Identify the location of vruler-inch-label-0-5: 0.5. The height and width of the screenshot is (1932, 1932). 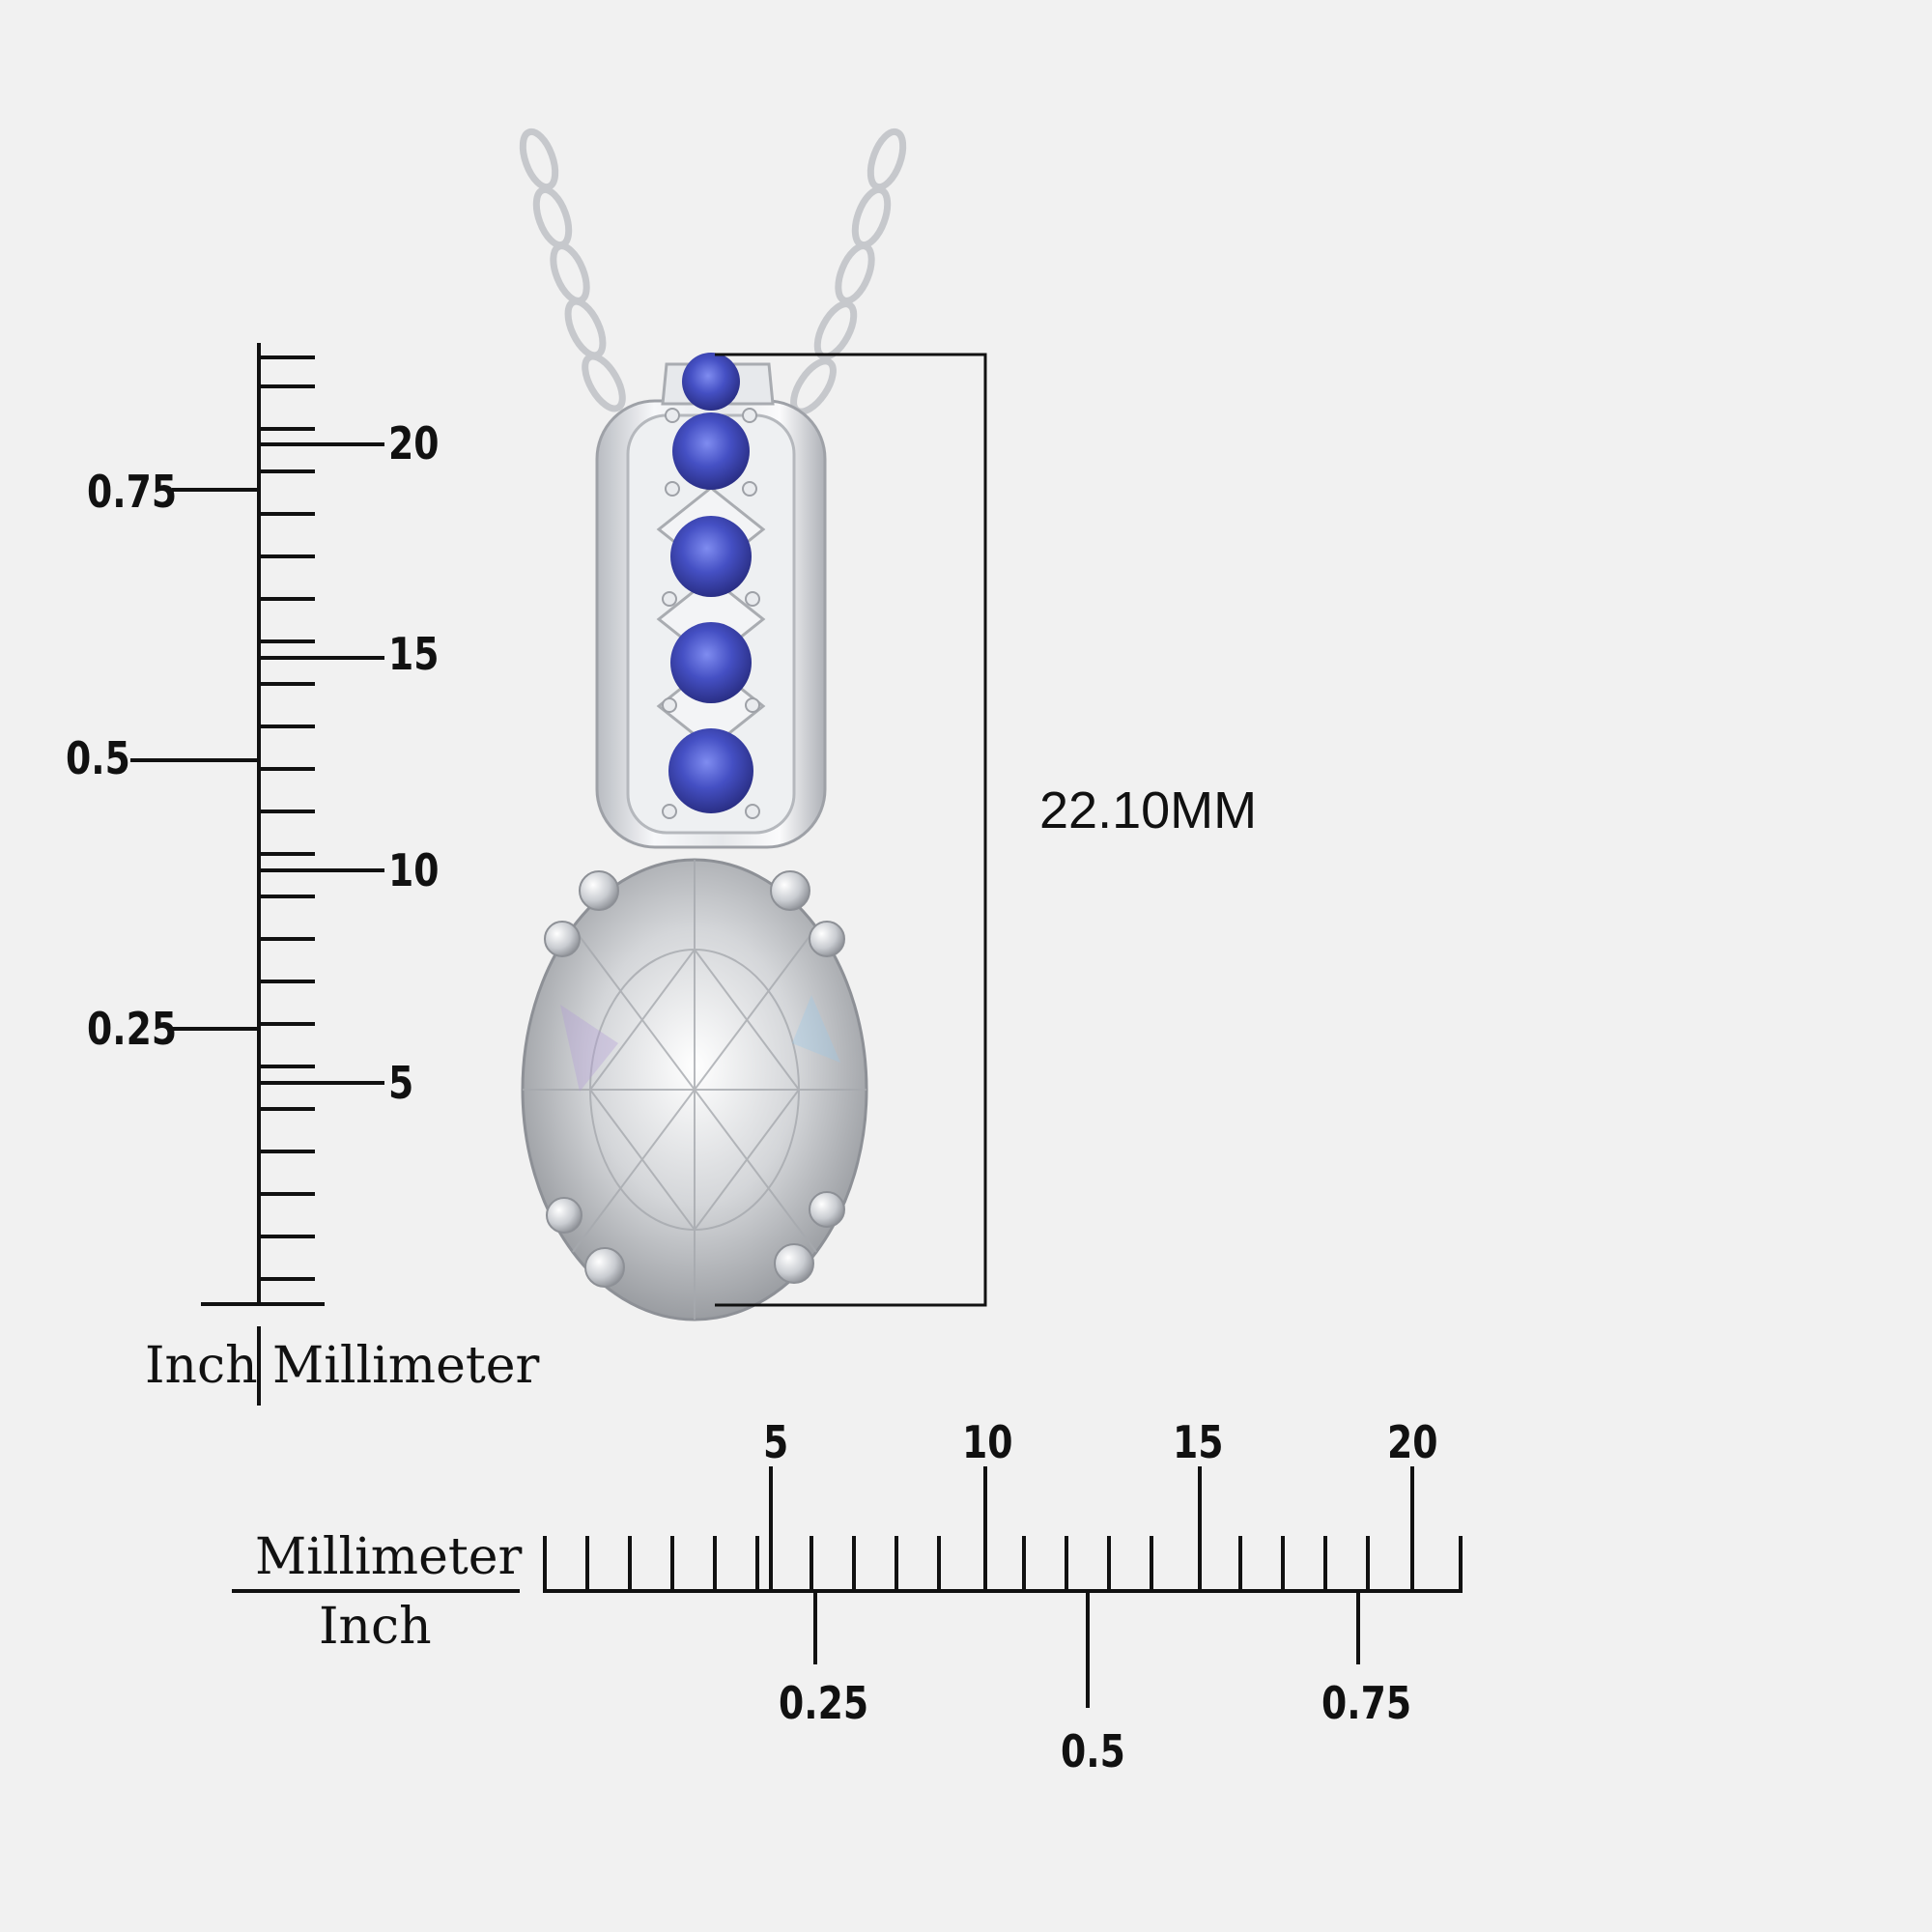
(98, 758).